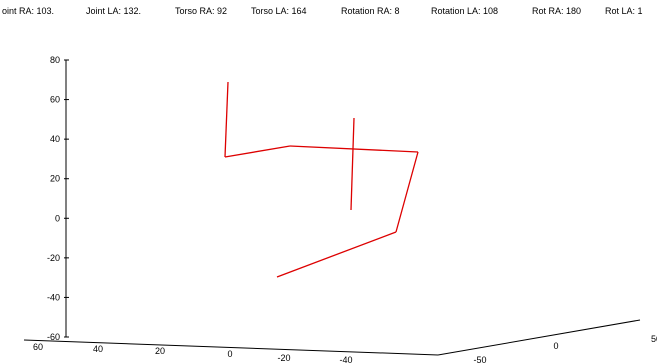  What do you see at coordinates (345, 359) in the screenshot?
I see `x-tick-label: -40` at bounding box center [345, 359].